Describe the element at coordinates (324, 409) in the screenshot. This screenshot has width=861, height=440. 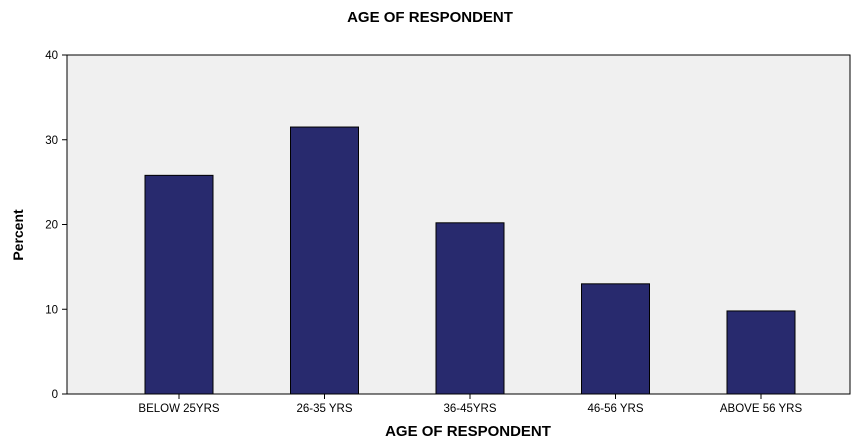
I see `x-tick-label: 26-35 YRS` at that location.